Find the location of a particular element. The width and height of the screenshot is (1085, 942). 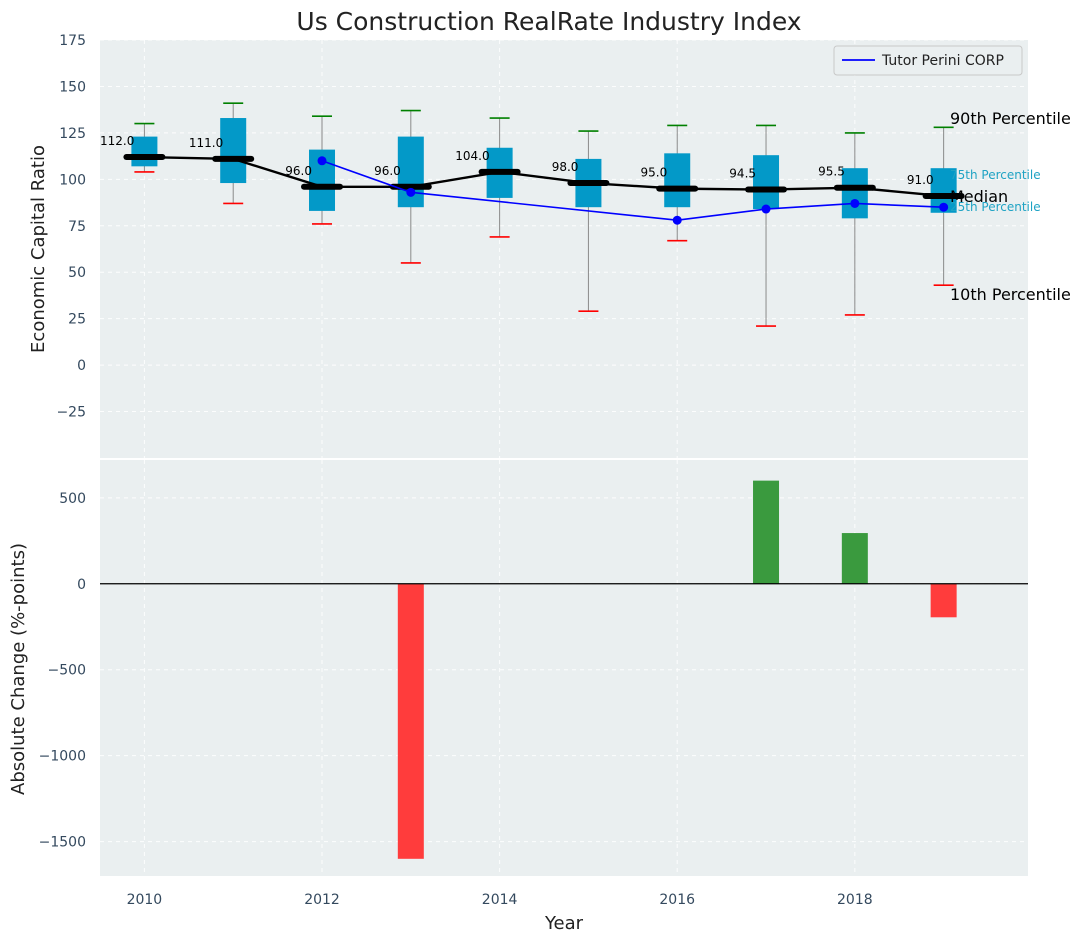

annotation-p25: 25th Percentile is located at coordinates (995, 207).